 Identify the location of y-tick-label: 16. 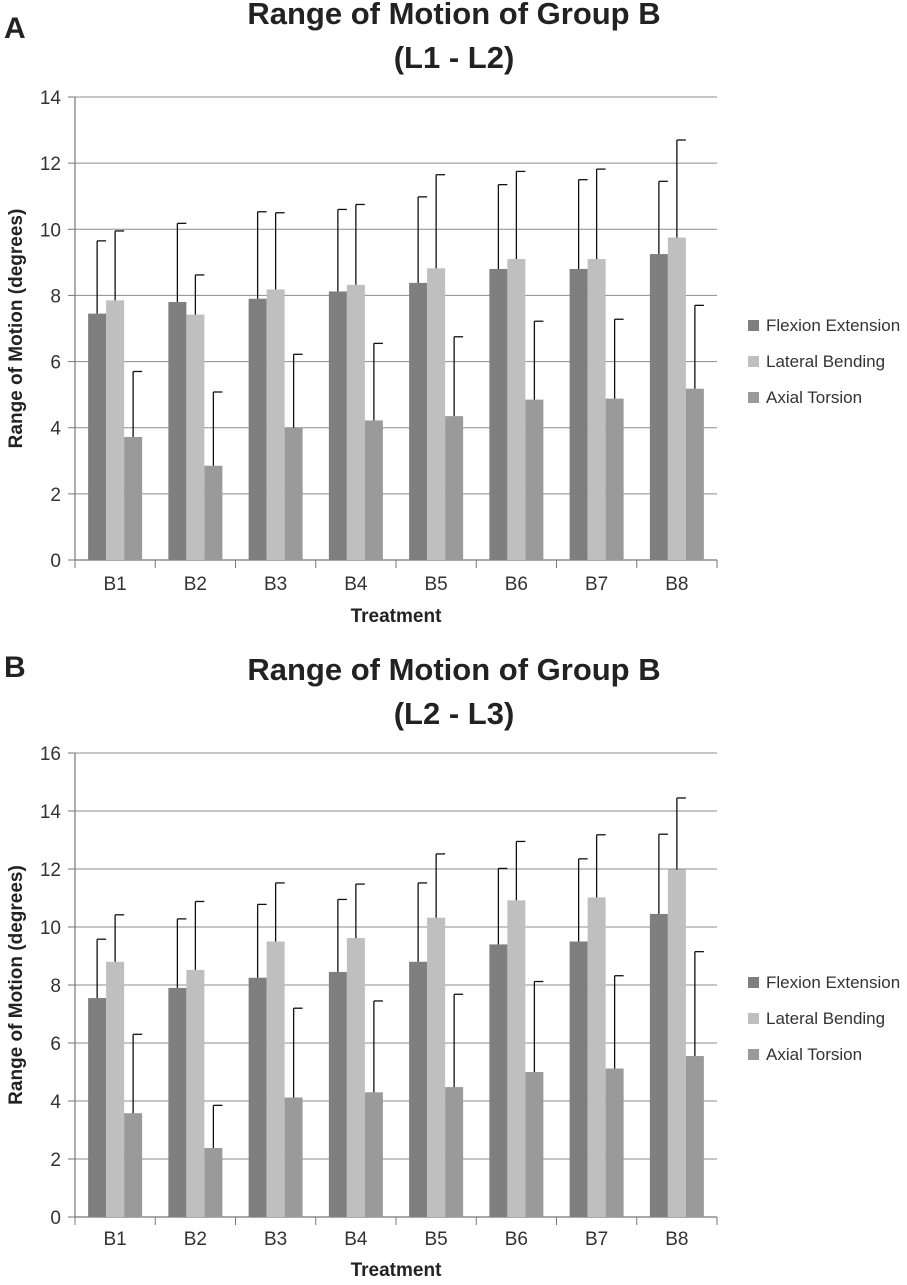
(50, 754).